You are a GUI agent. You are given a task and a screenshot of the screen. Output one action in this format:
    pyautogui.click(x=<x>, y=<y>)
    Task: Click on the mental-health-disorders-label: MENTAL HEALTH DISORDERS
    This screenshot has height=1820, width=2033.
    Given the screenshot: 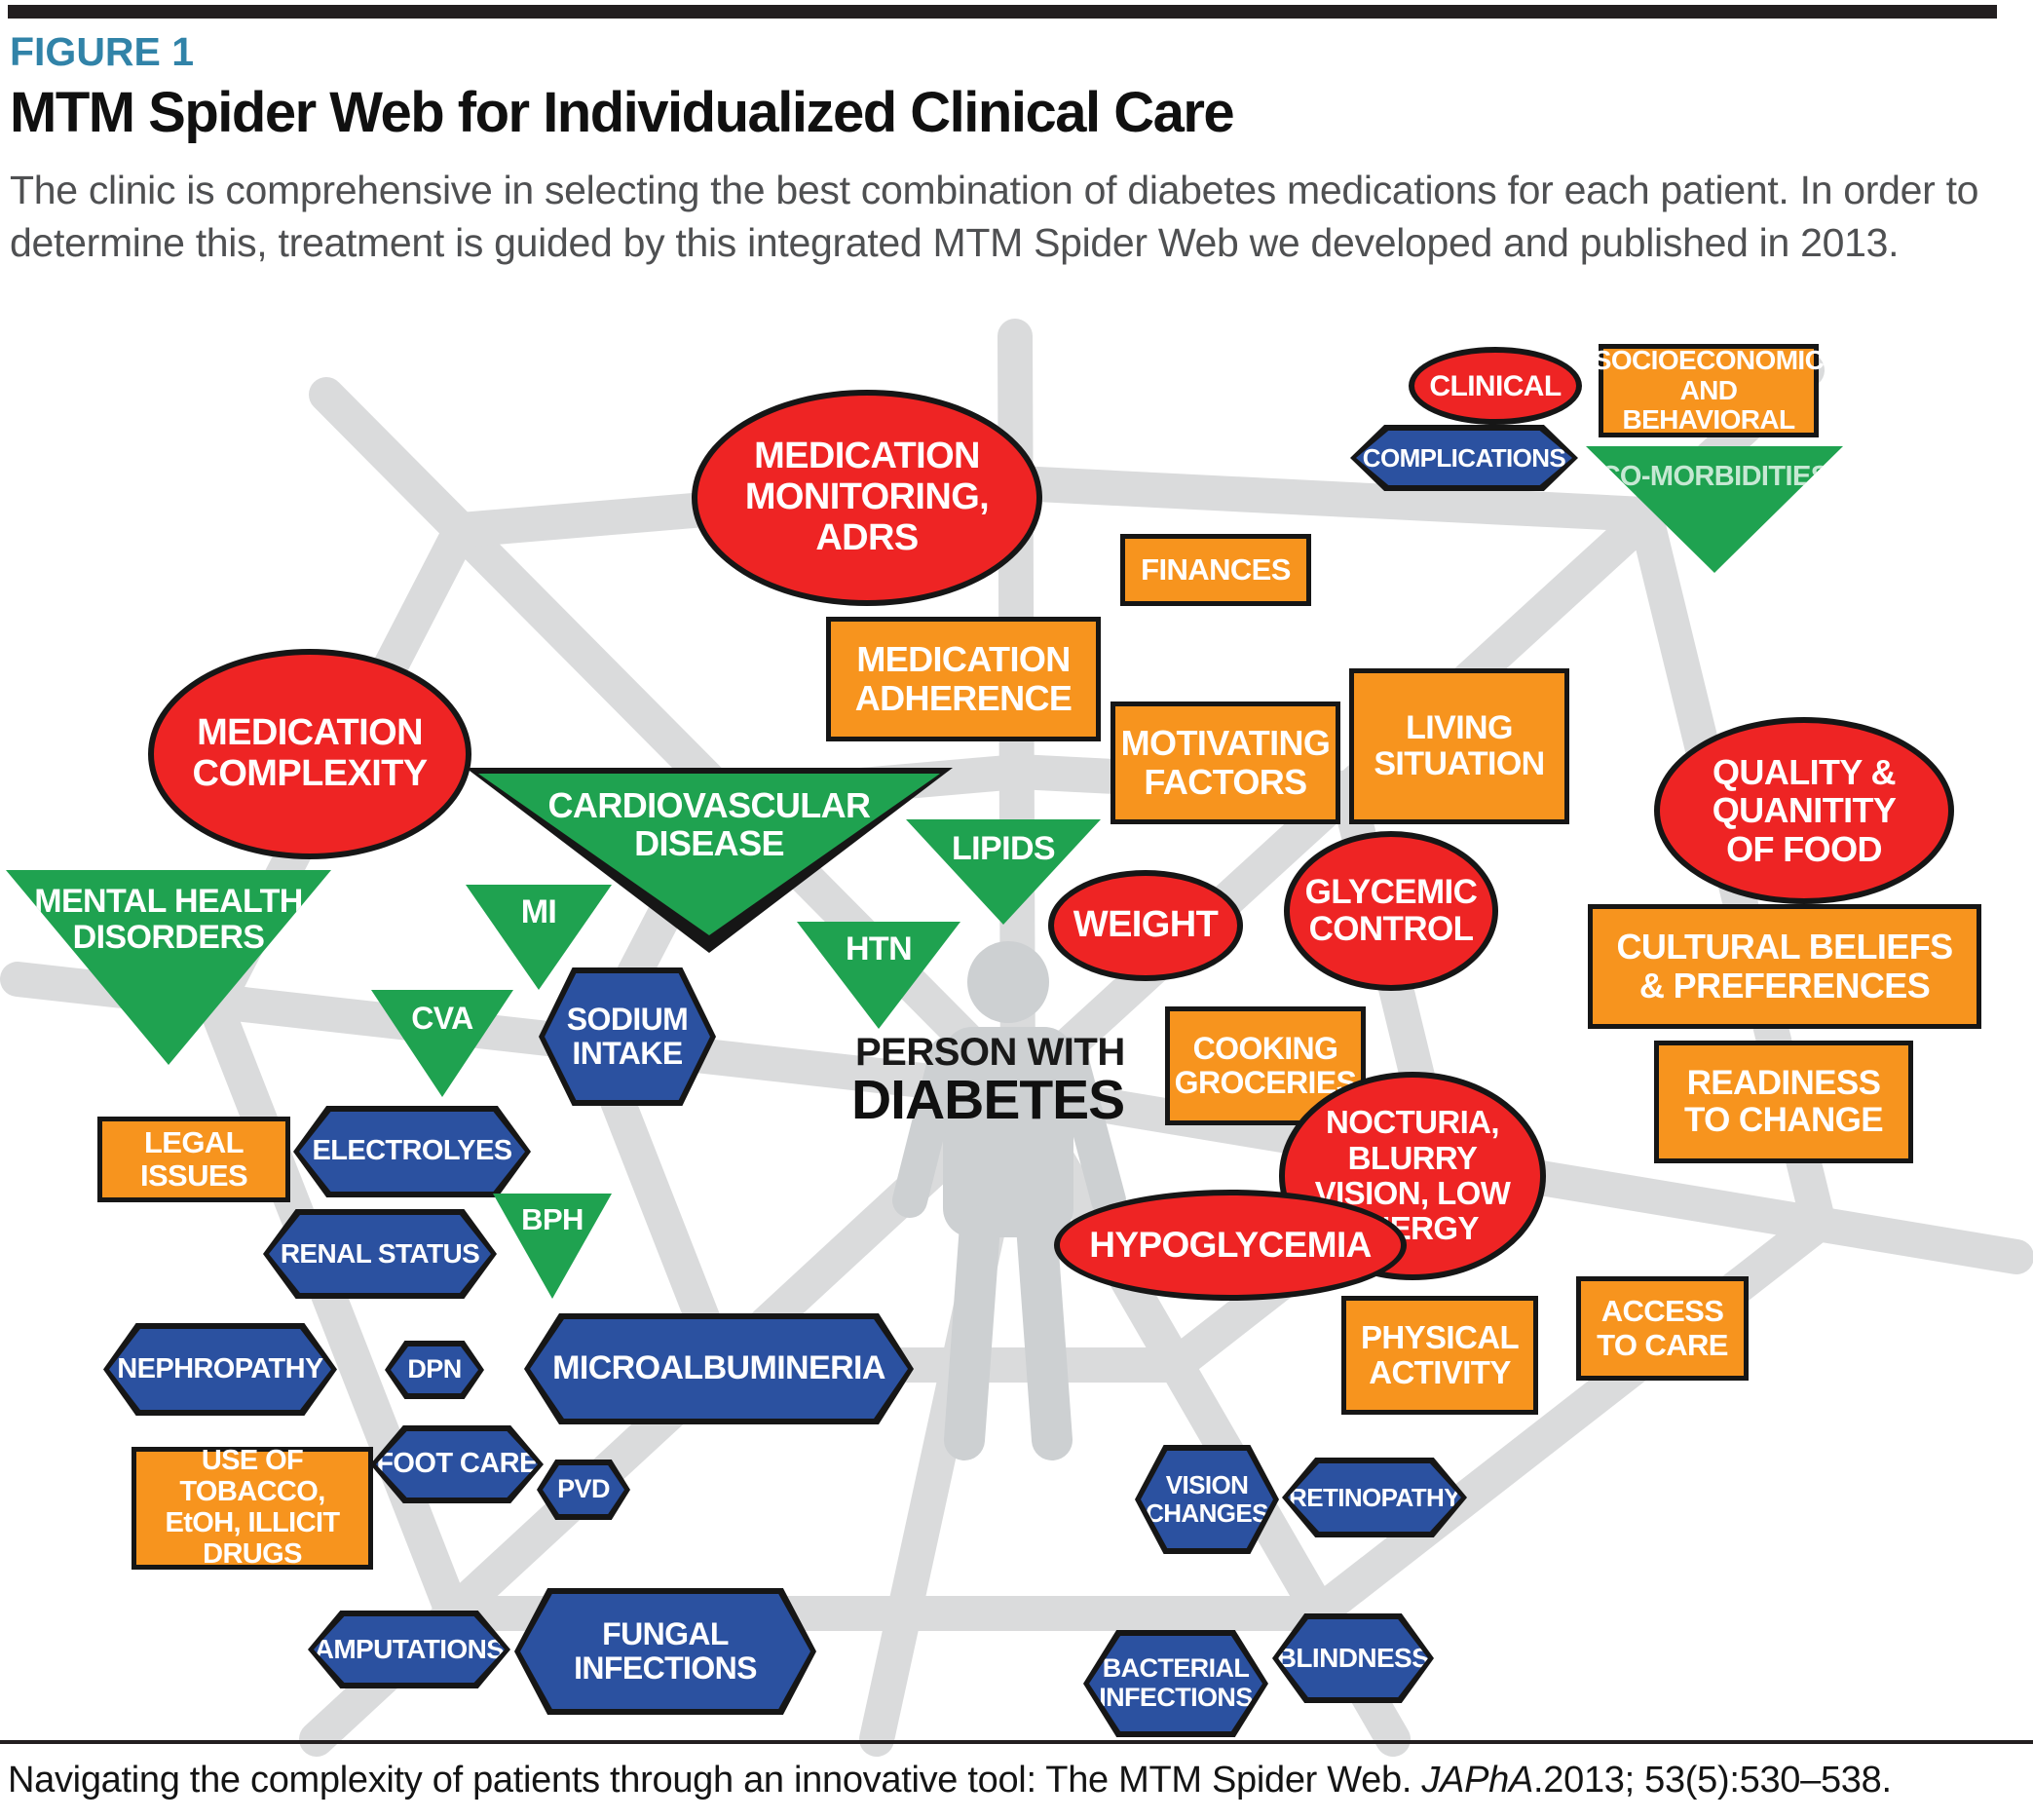 What is the action you would take?
    pyautogui.click(x=168, y=919)
    